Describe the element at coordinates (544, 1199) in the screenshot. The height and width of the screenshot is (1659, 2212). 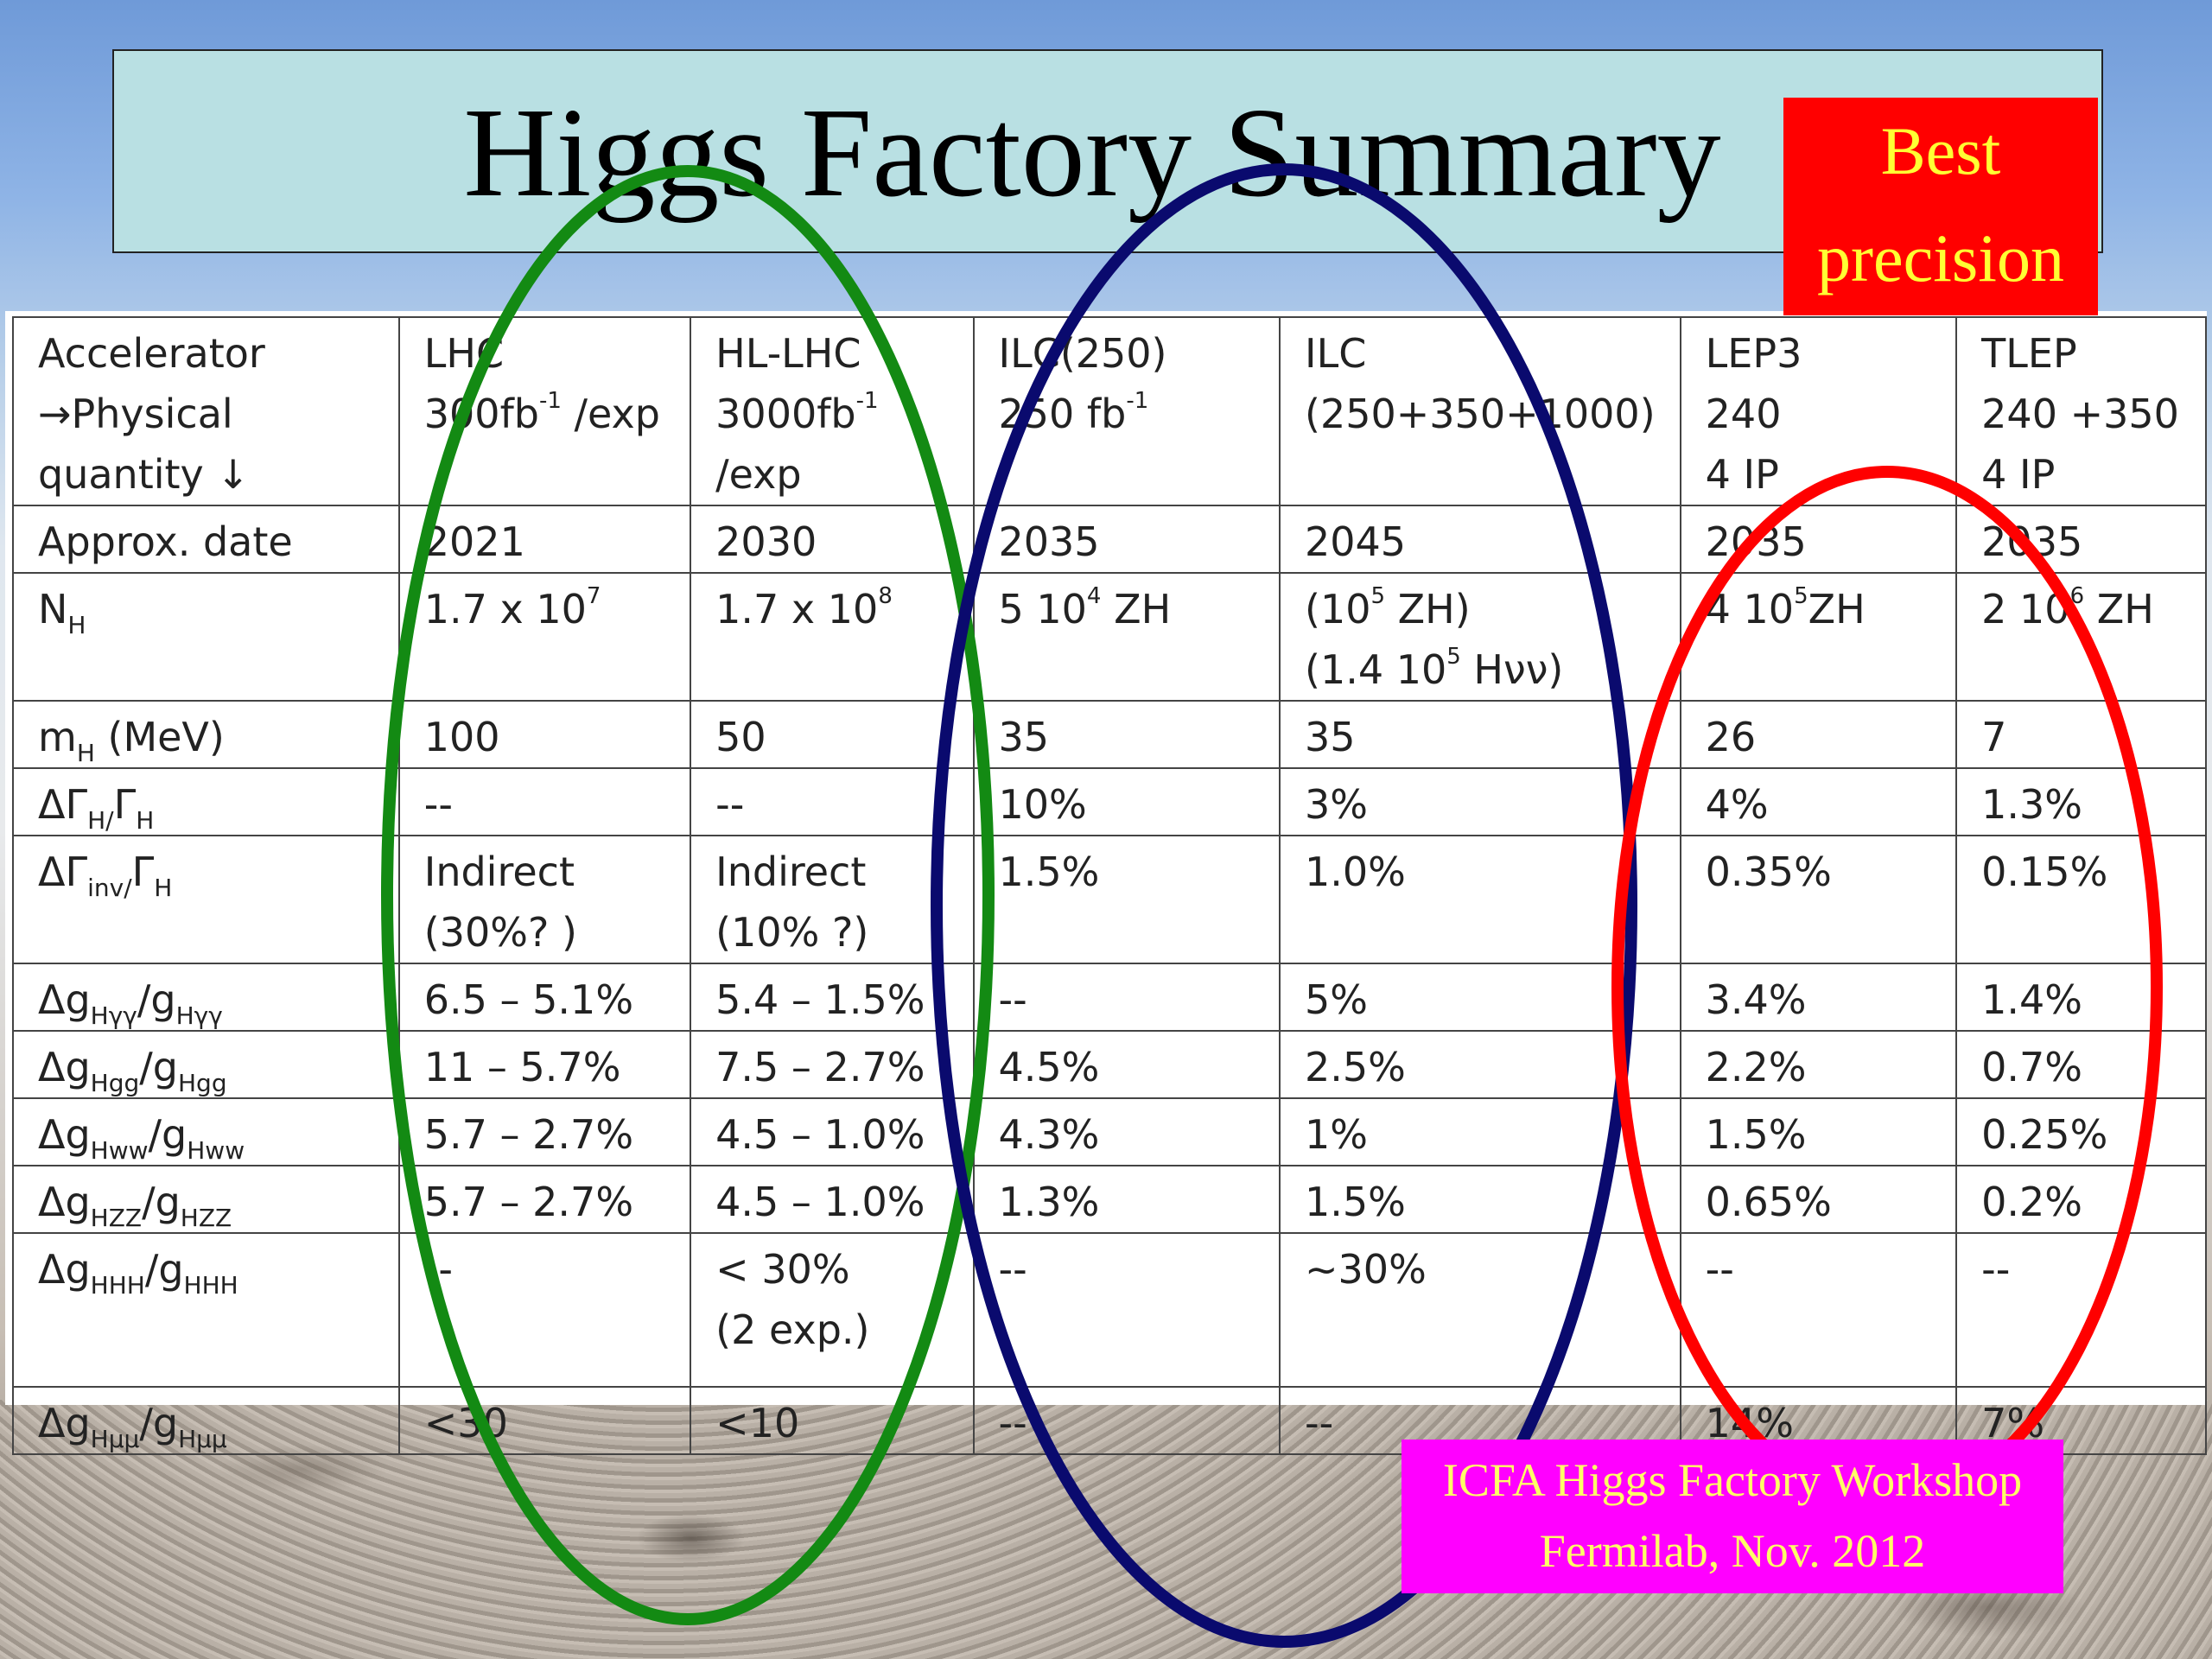
I see `table-cell: 5.7 – 2.7%` at that location.